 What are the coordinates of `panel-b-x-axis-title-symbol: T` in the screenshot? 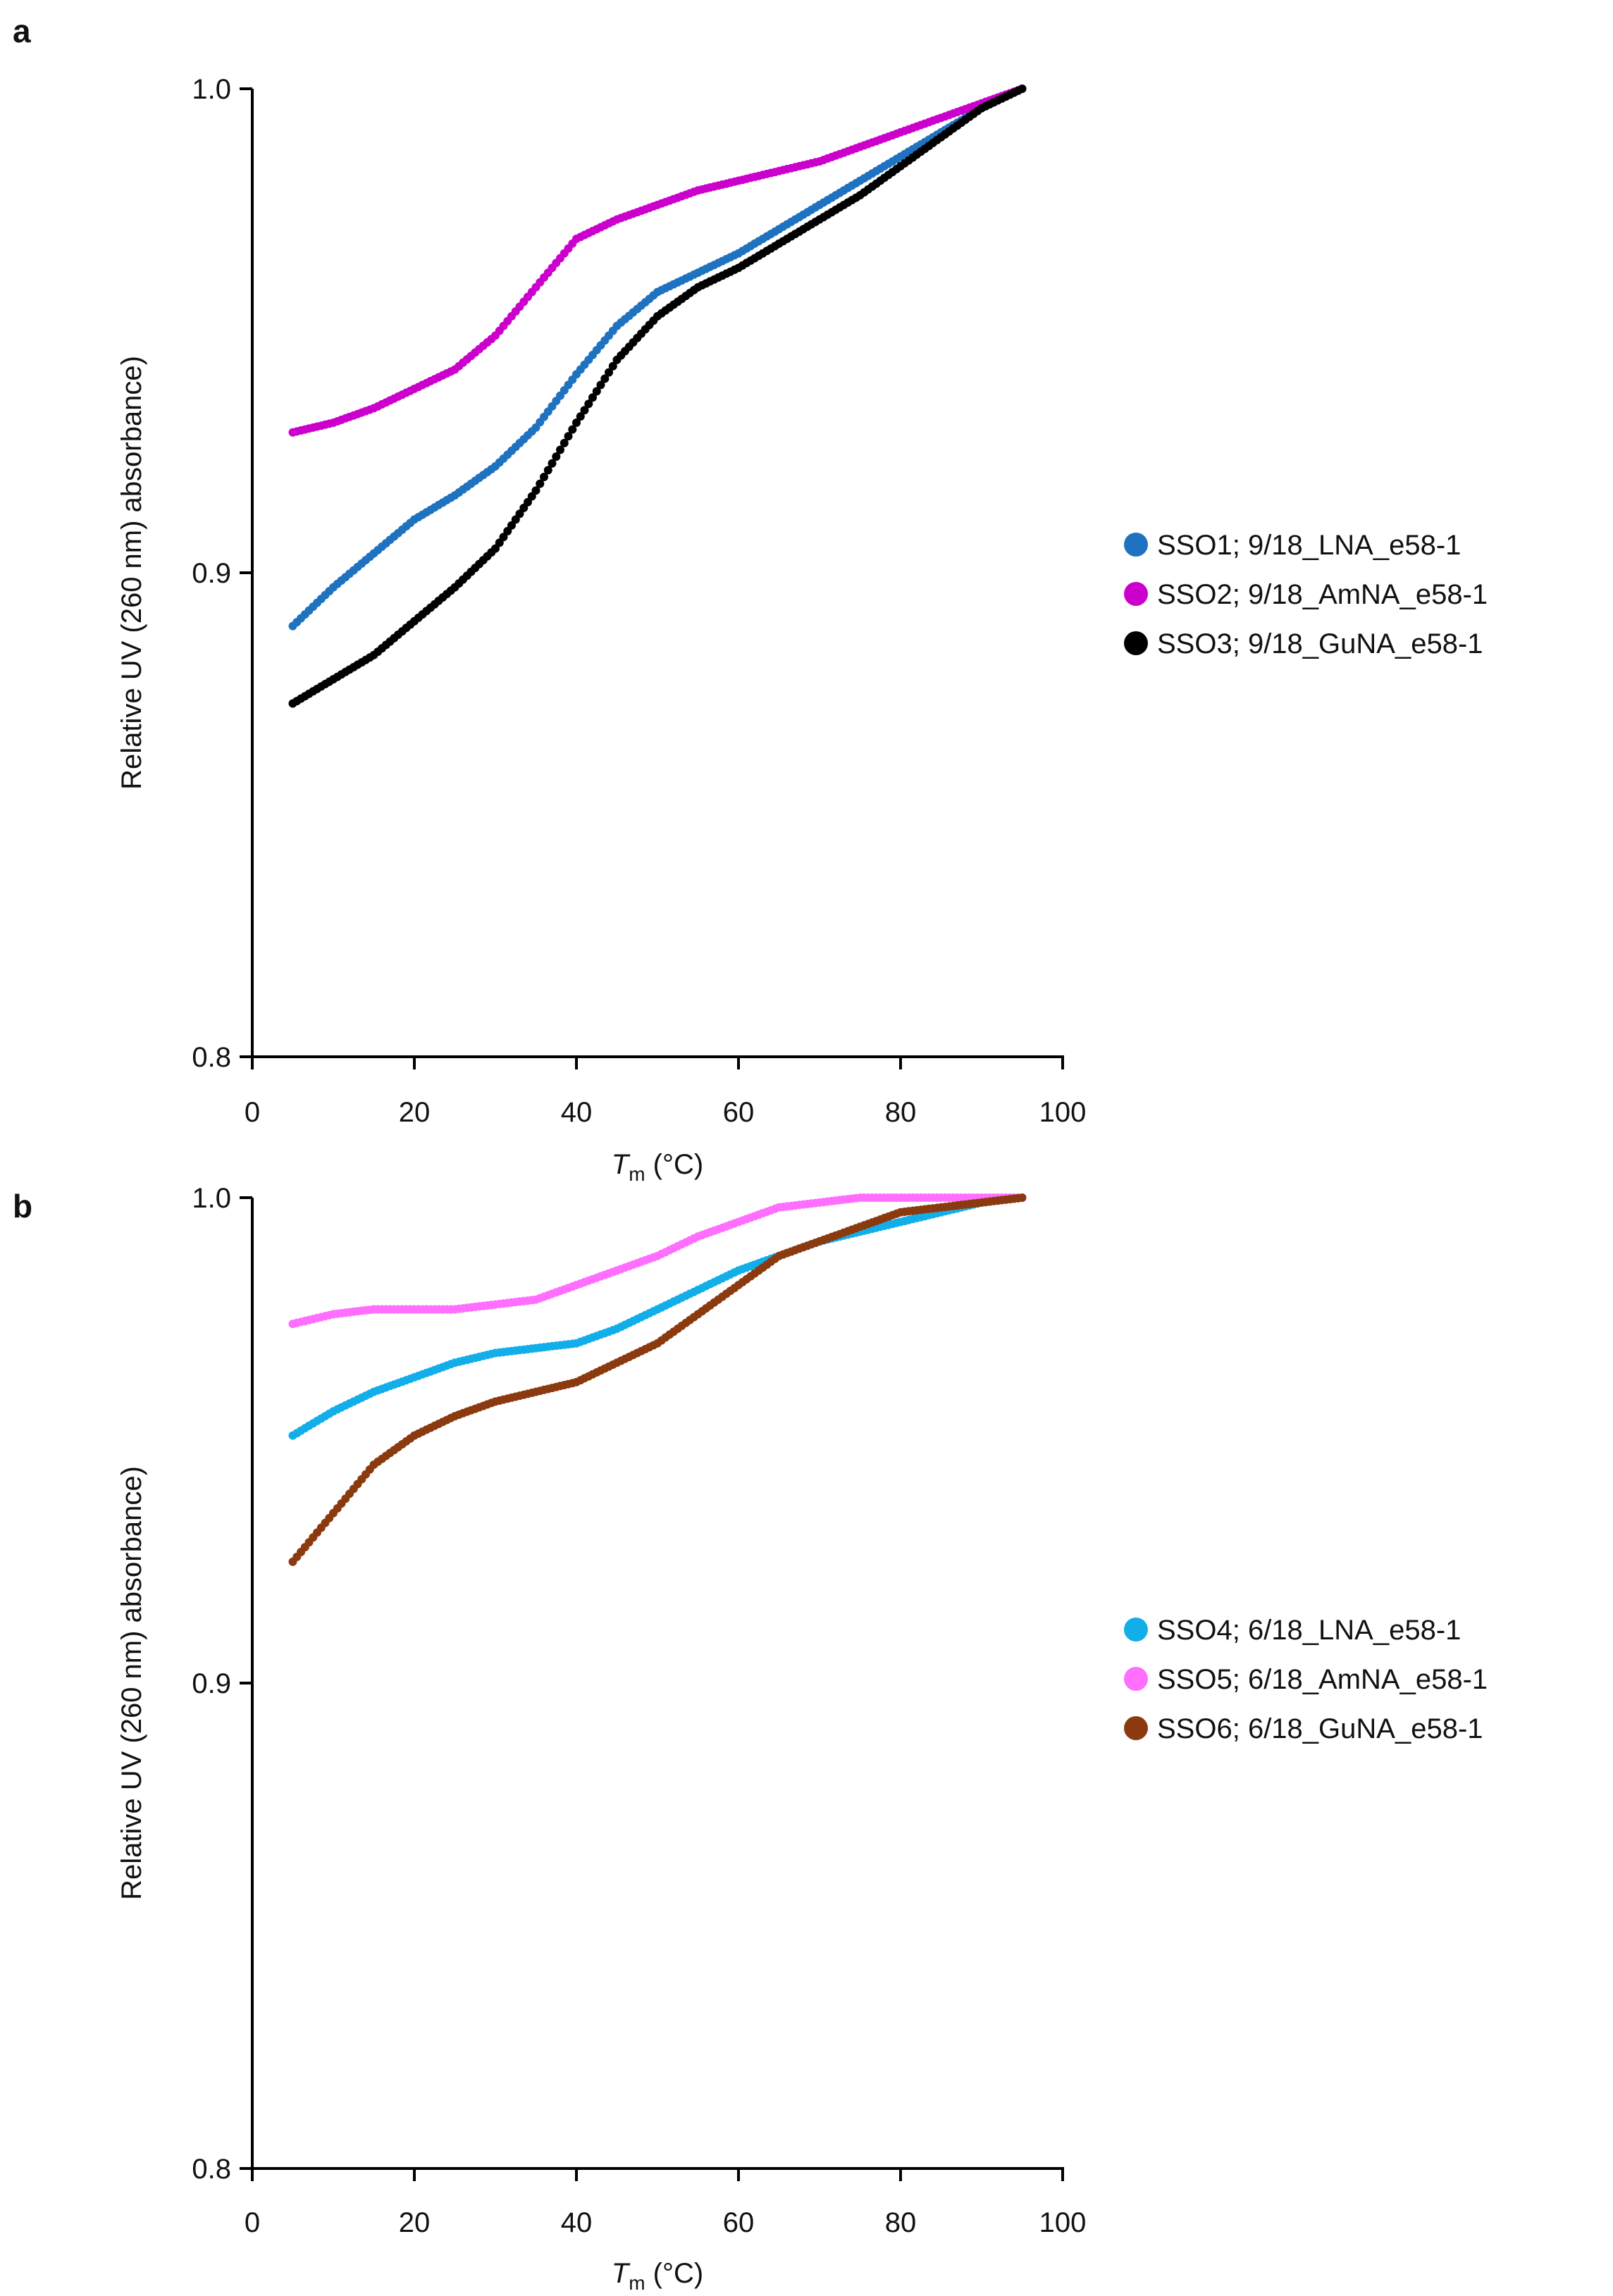 It's located at (621, 2273).